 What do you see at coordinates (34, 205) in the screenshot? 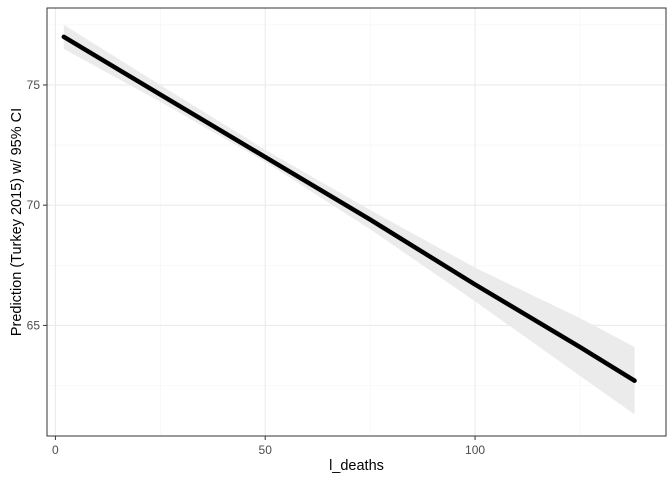
I see `y-tick-label: 70` at bounding box center [34, 205].